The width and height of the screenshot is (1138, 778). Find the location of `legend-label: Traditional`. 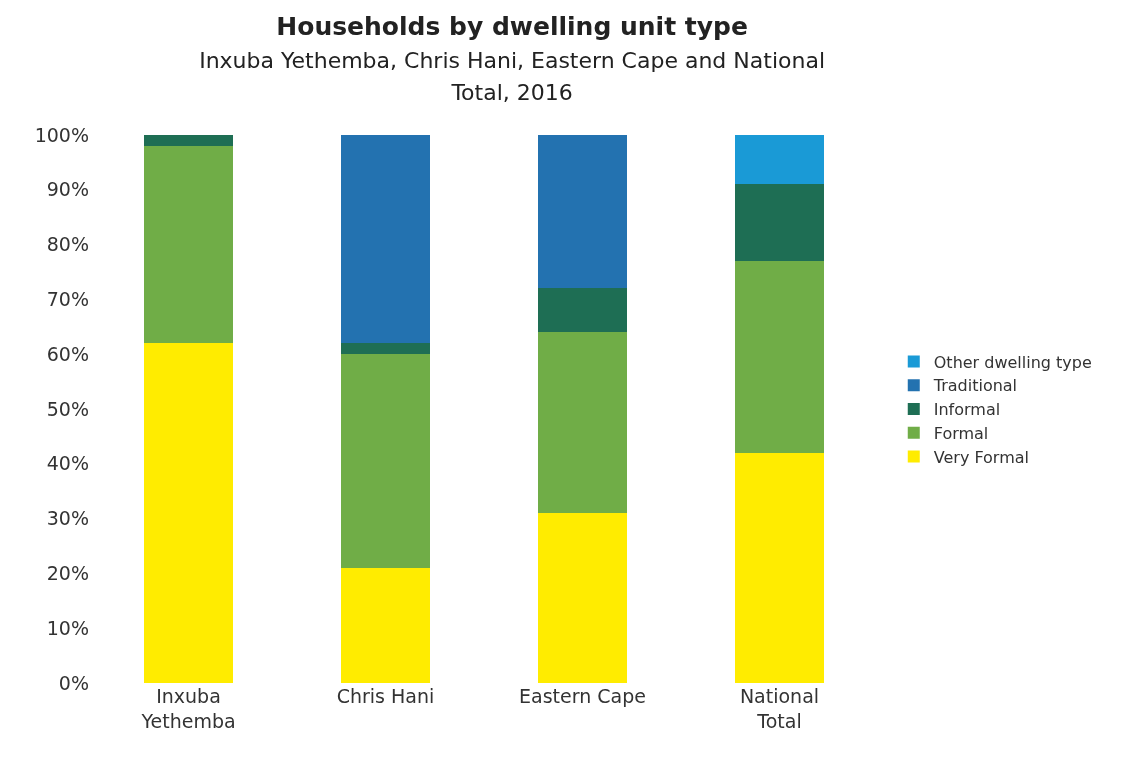

legend-label: Traditional is located at coordinates (975, 386).